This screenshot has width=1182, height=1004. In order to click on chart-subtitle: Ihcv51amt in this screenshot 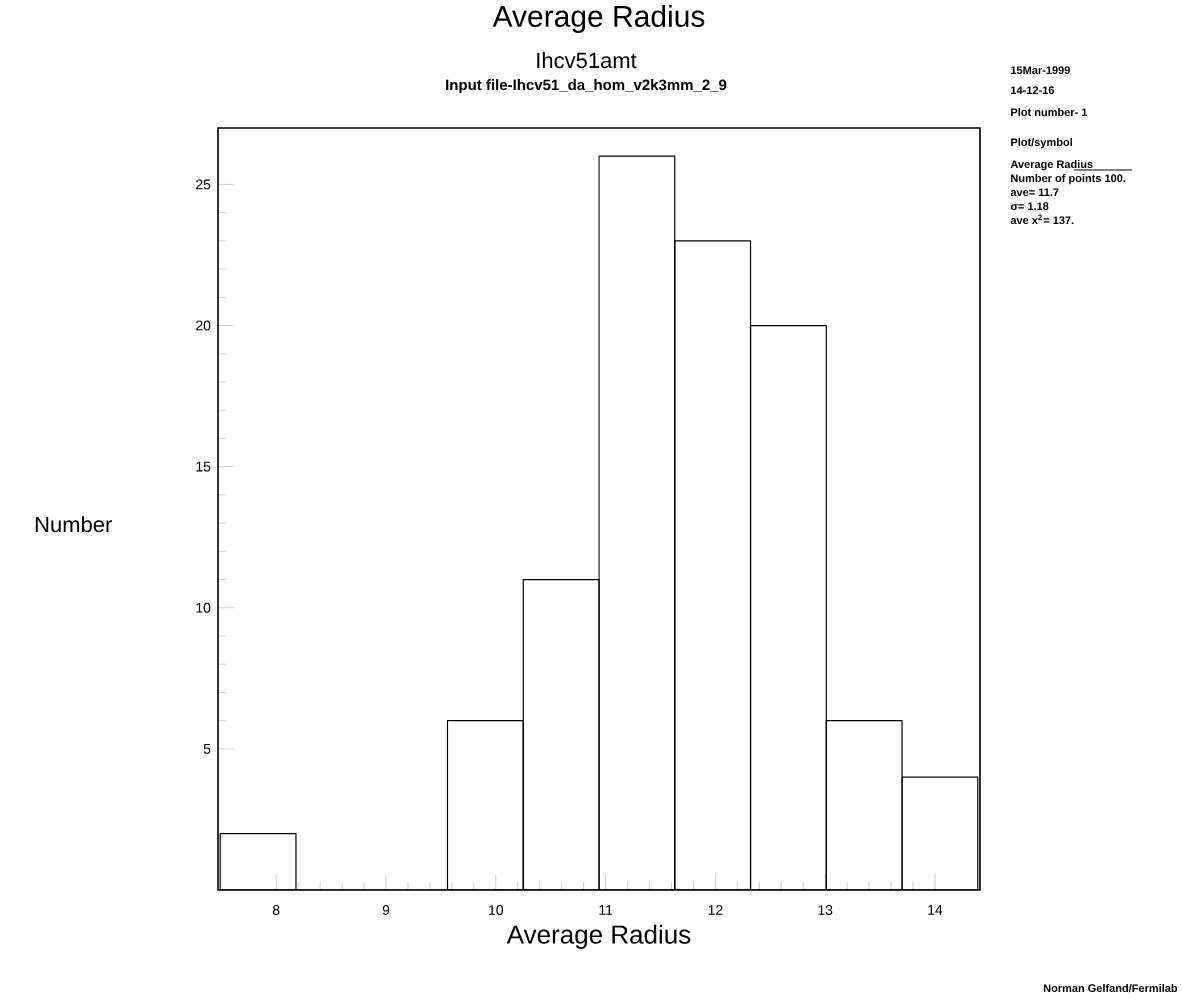, I will do `click(587, 60)`.